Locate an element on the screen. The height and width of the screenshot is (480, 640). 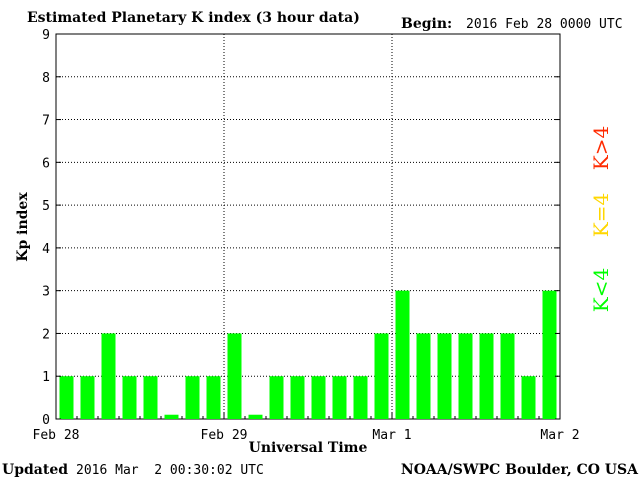
updated-value: 2016 Mar 2 00:30:02 UTC is located at coordinates (170, 470).